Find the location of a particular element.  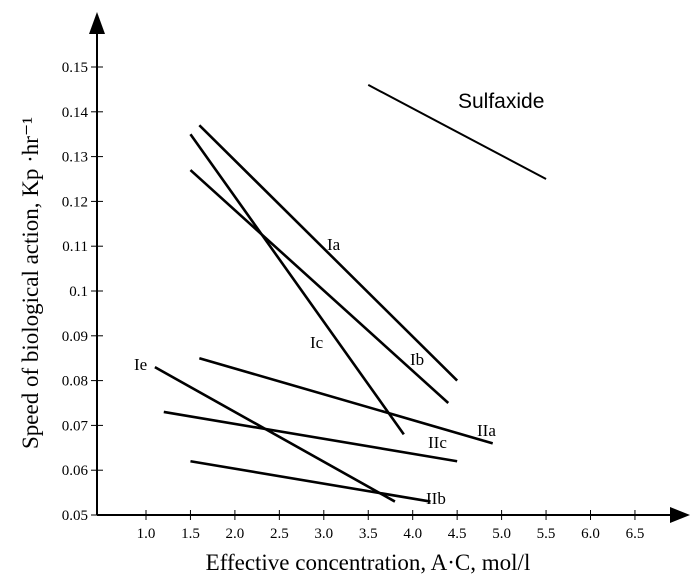

series-line-ie is located at coordinates (275, 434).